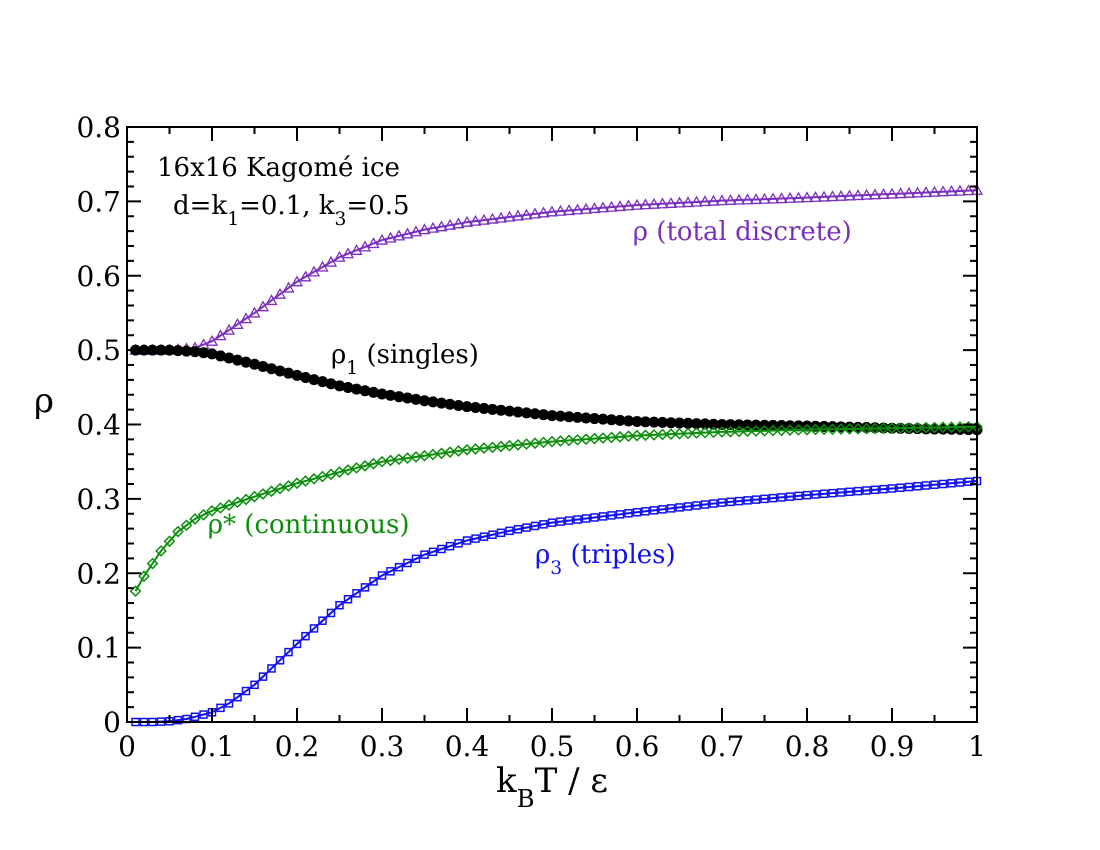 This screenshot has height=850, width=1100. Describe the element at coordinates (352, 367) in the screenshot. I see `series-label-singles-part: 1` at that location.